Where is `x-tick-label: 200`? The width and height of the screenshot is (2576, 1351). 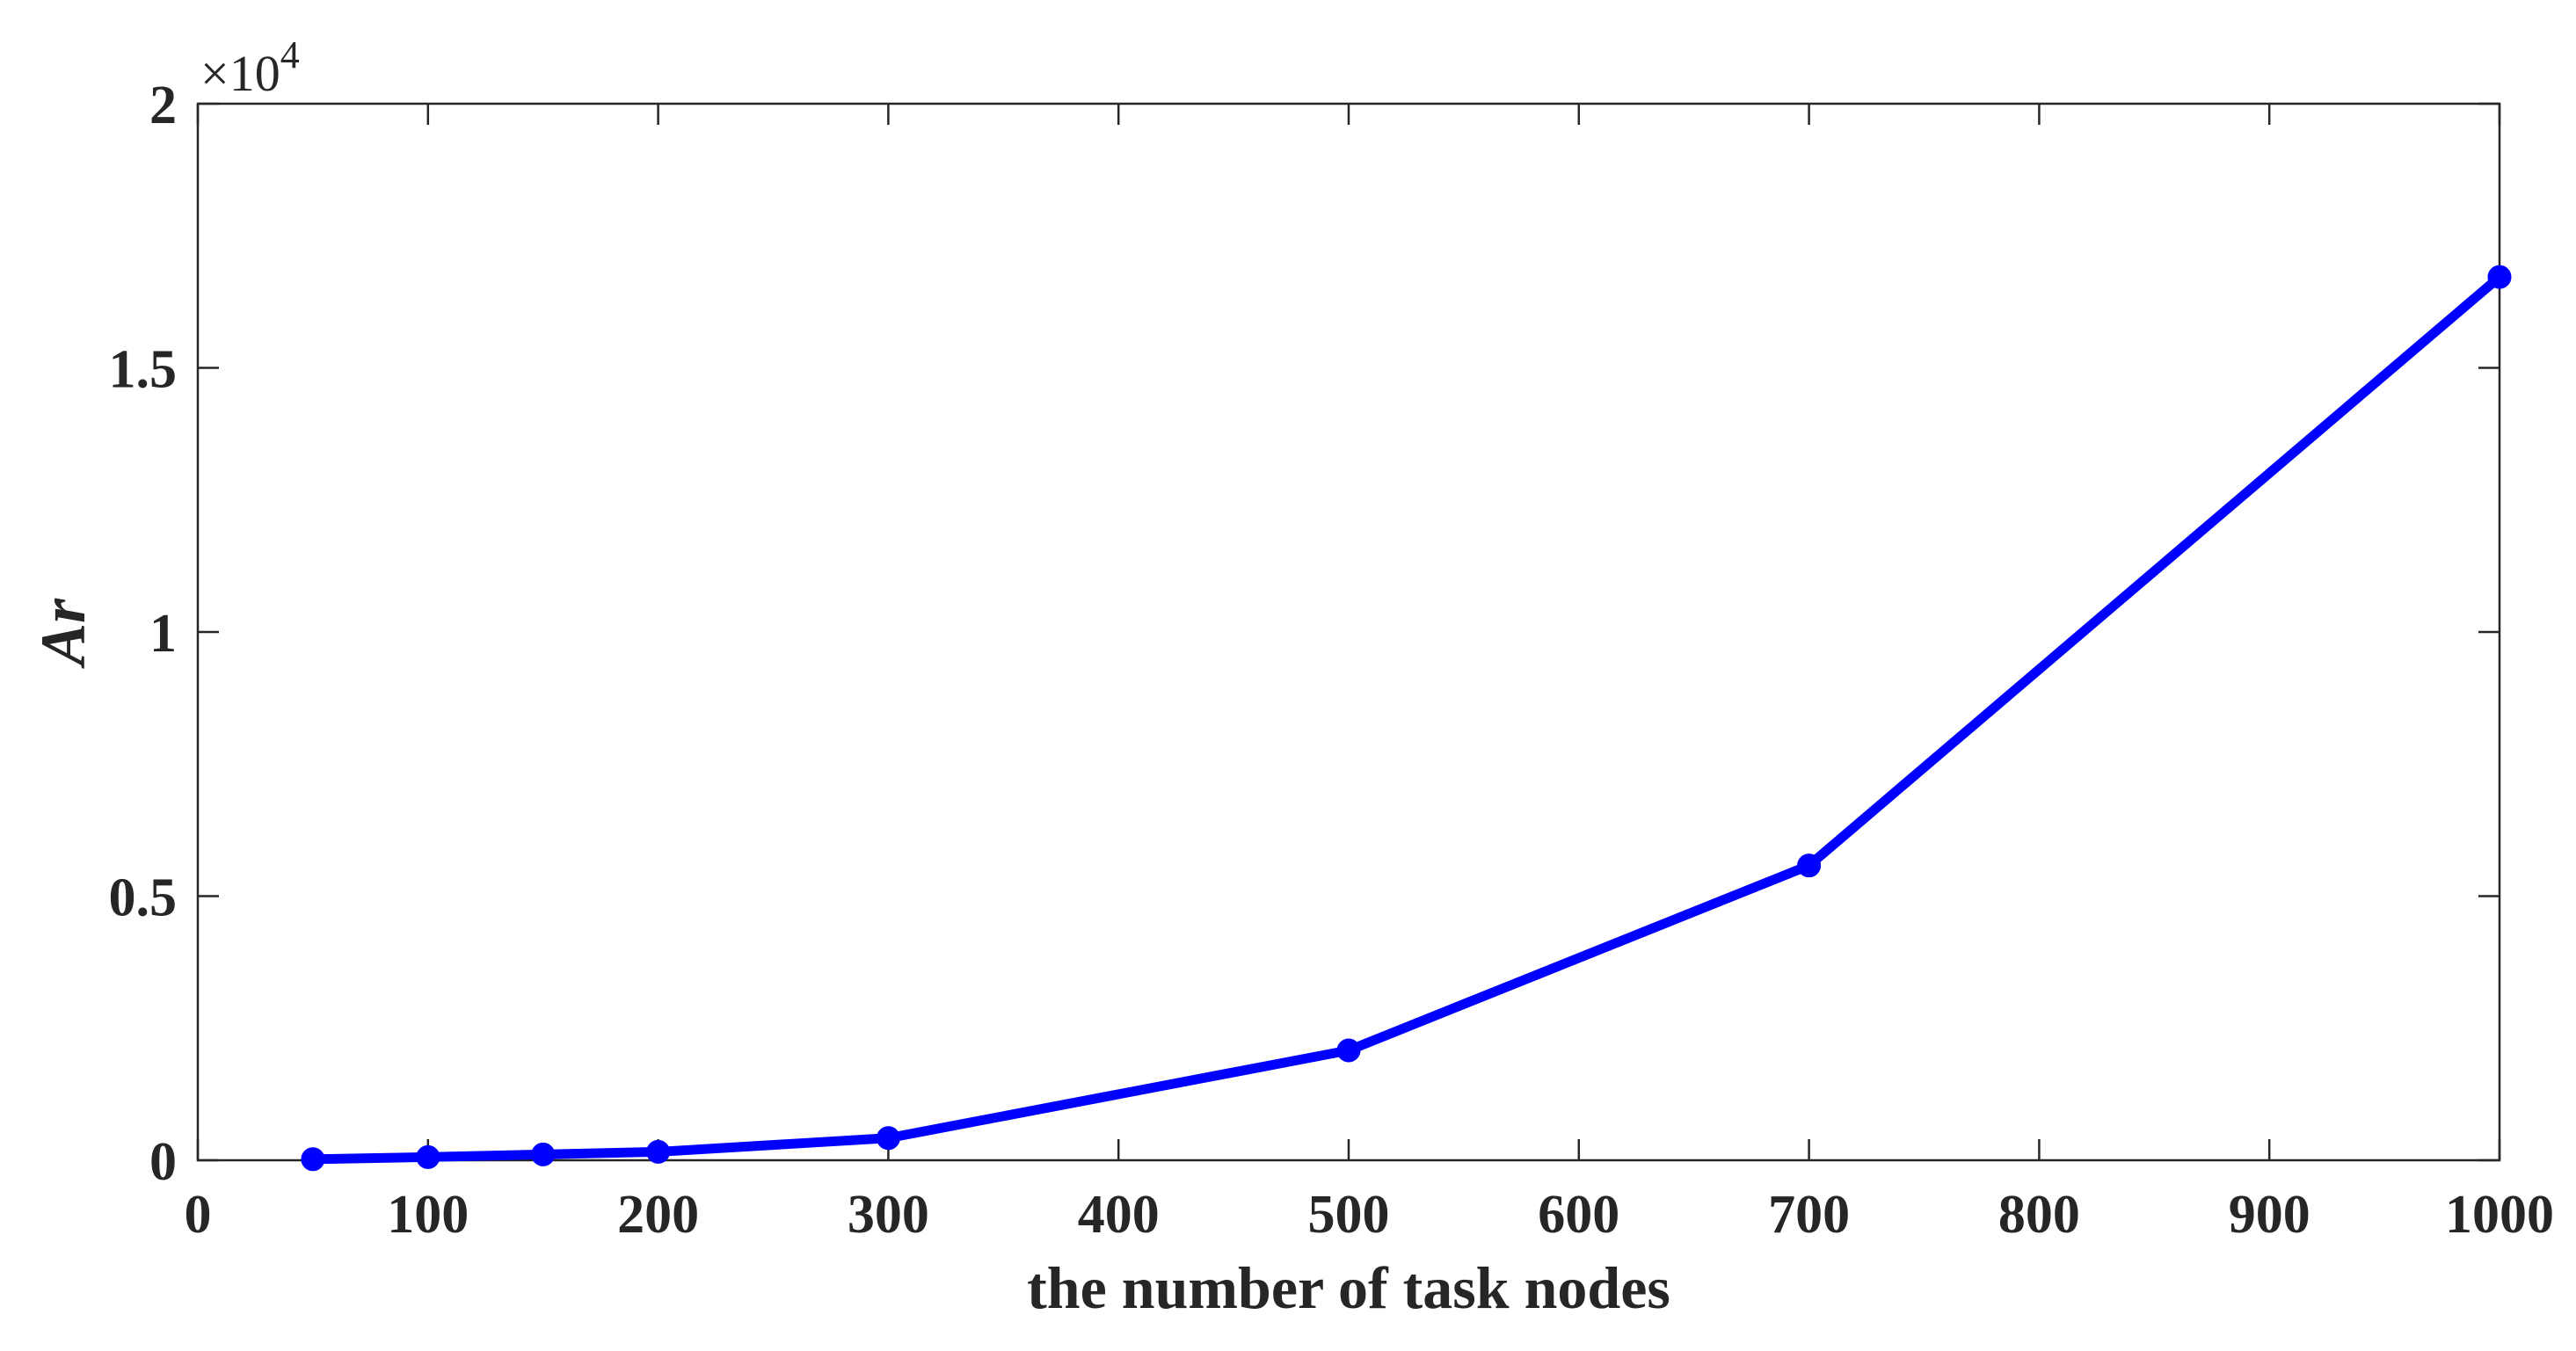 x-tick-label: 200 is located at coordinates (658, 1215).